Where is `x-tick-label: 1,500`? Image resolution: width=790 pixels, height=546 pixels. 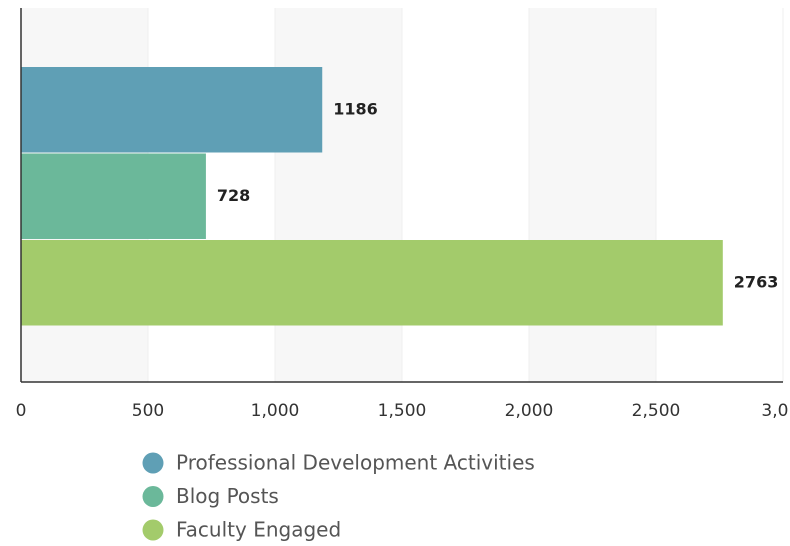 x-tick-label: 1,500 is located at coordinates (402, 411).